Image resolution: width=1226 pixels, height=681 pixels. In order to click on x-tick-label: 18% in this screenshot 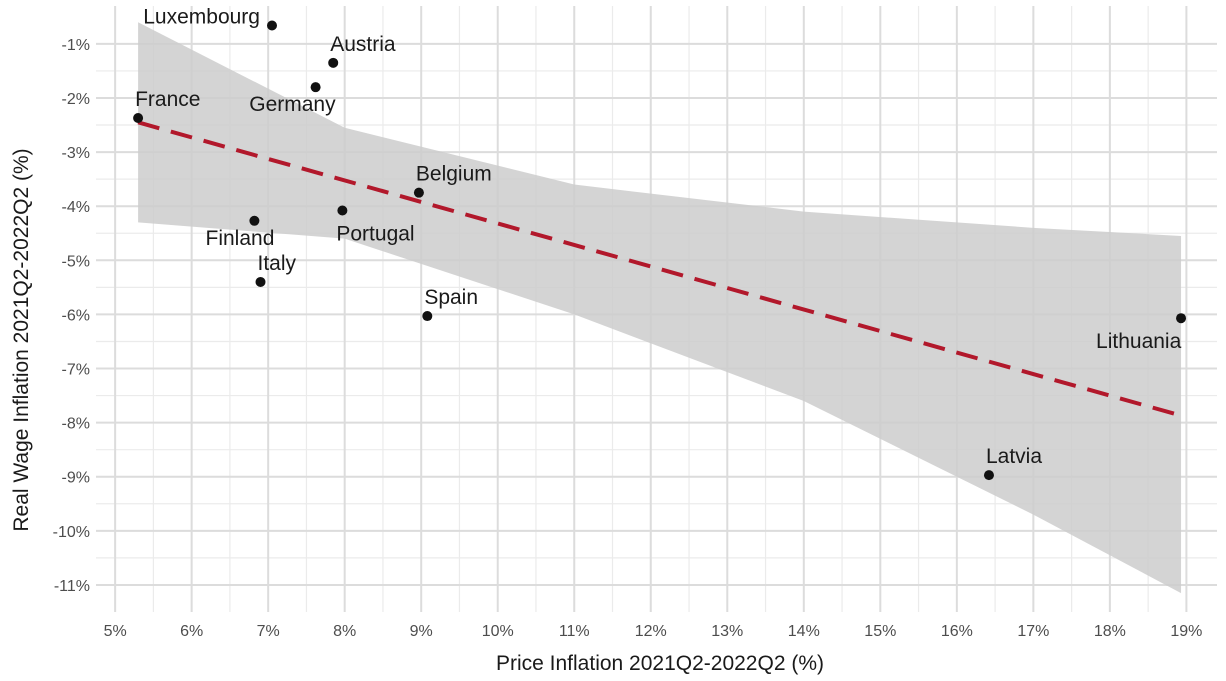, I will do `click(1110, 631)`.